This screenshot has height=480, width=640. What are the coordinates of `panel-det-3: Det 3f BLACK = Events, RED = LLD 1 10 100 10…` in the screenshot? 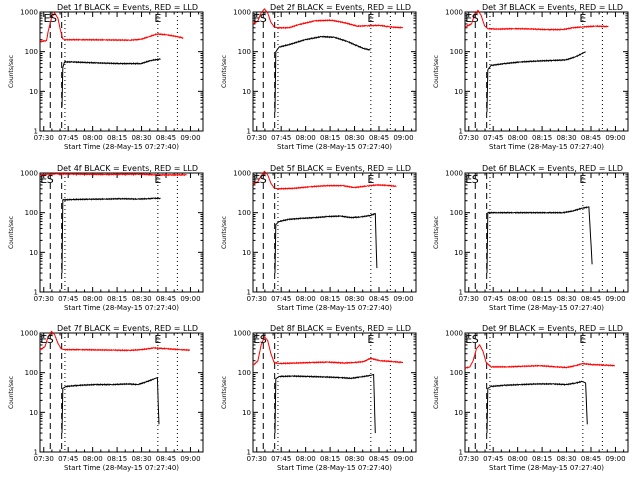 It's located at (531, 77).